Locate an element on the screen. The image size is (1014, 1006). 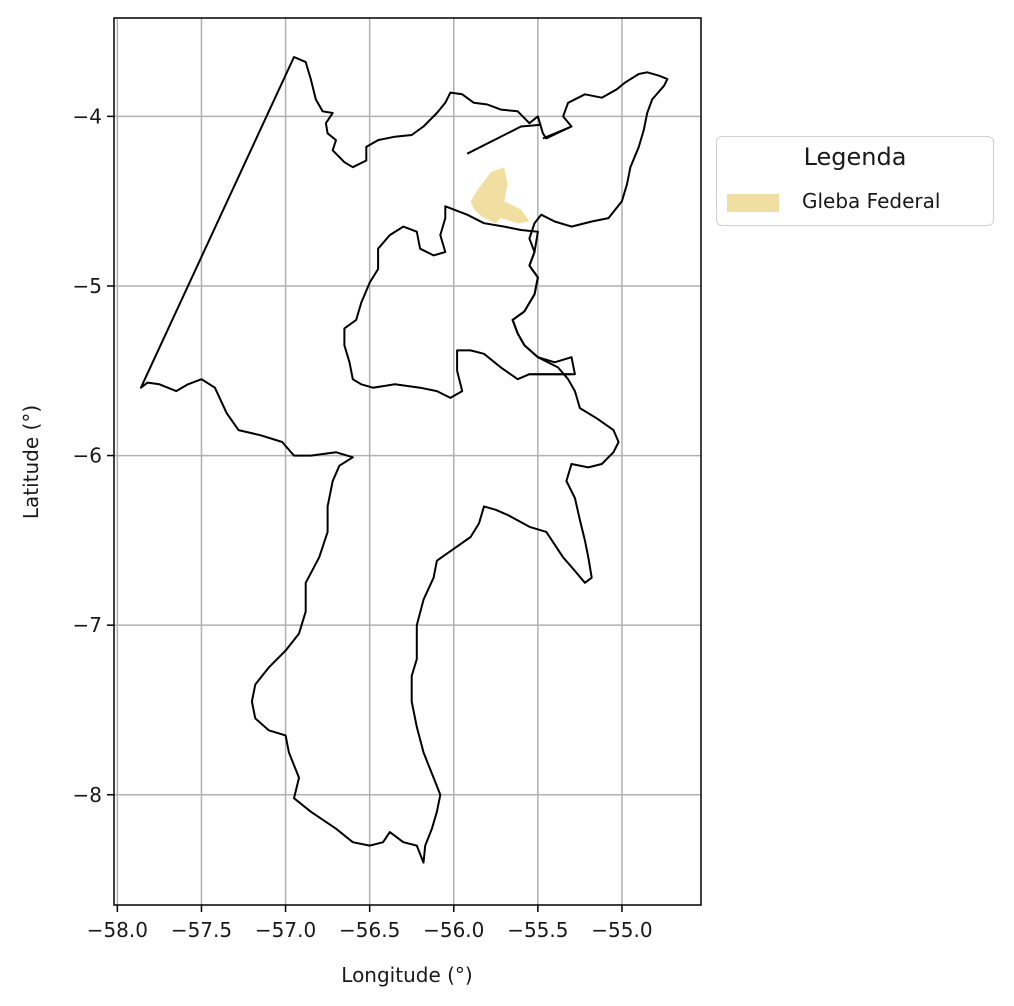
legend-swatch-gleba-federal is located at coordinates (753, 203).